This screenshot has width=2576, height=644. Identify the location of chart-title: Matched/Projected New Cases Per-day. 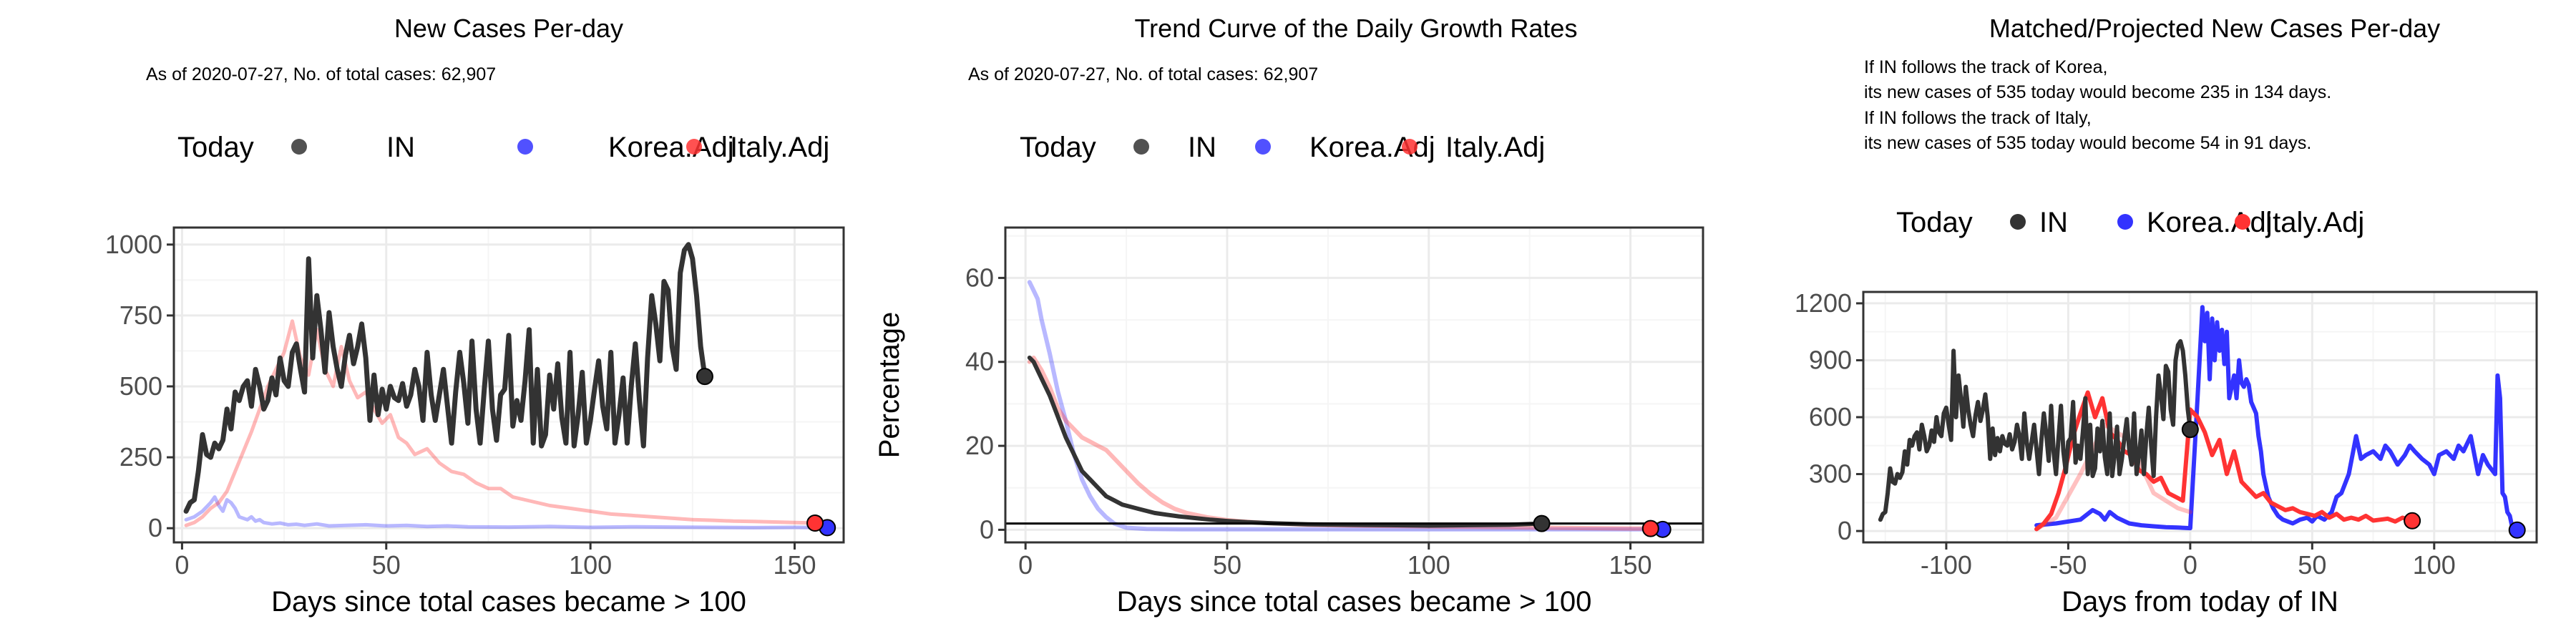
(2214, 28).